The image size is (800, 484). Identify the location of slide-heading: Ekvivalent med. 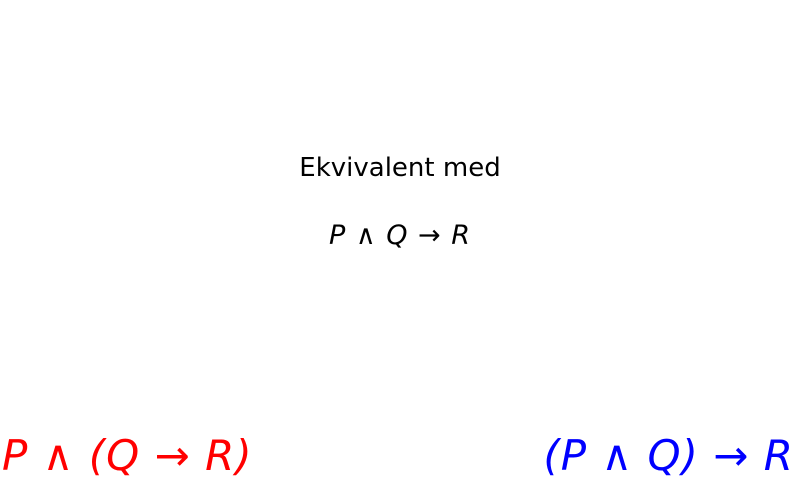
(400, 168).